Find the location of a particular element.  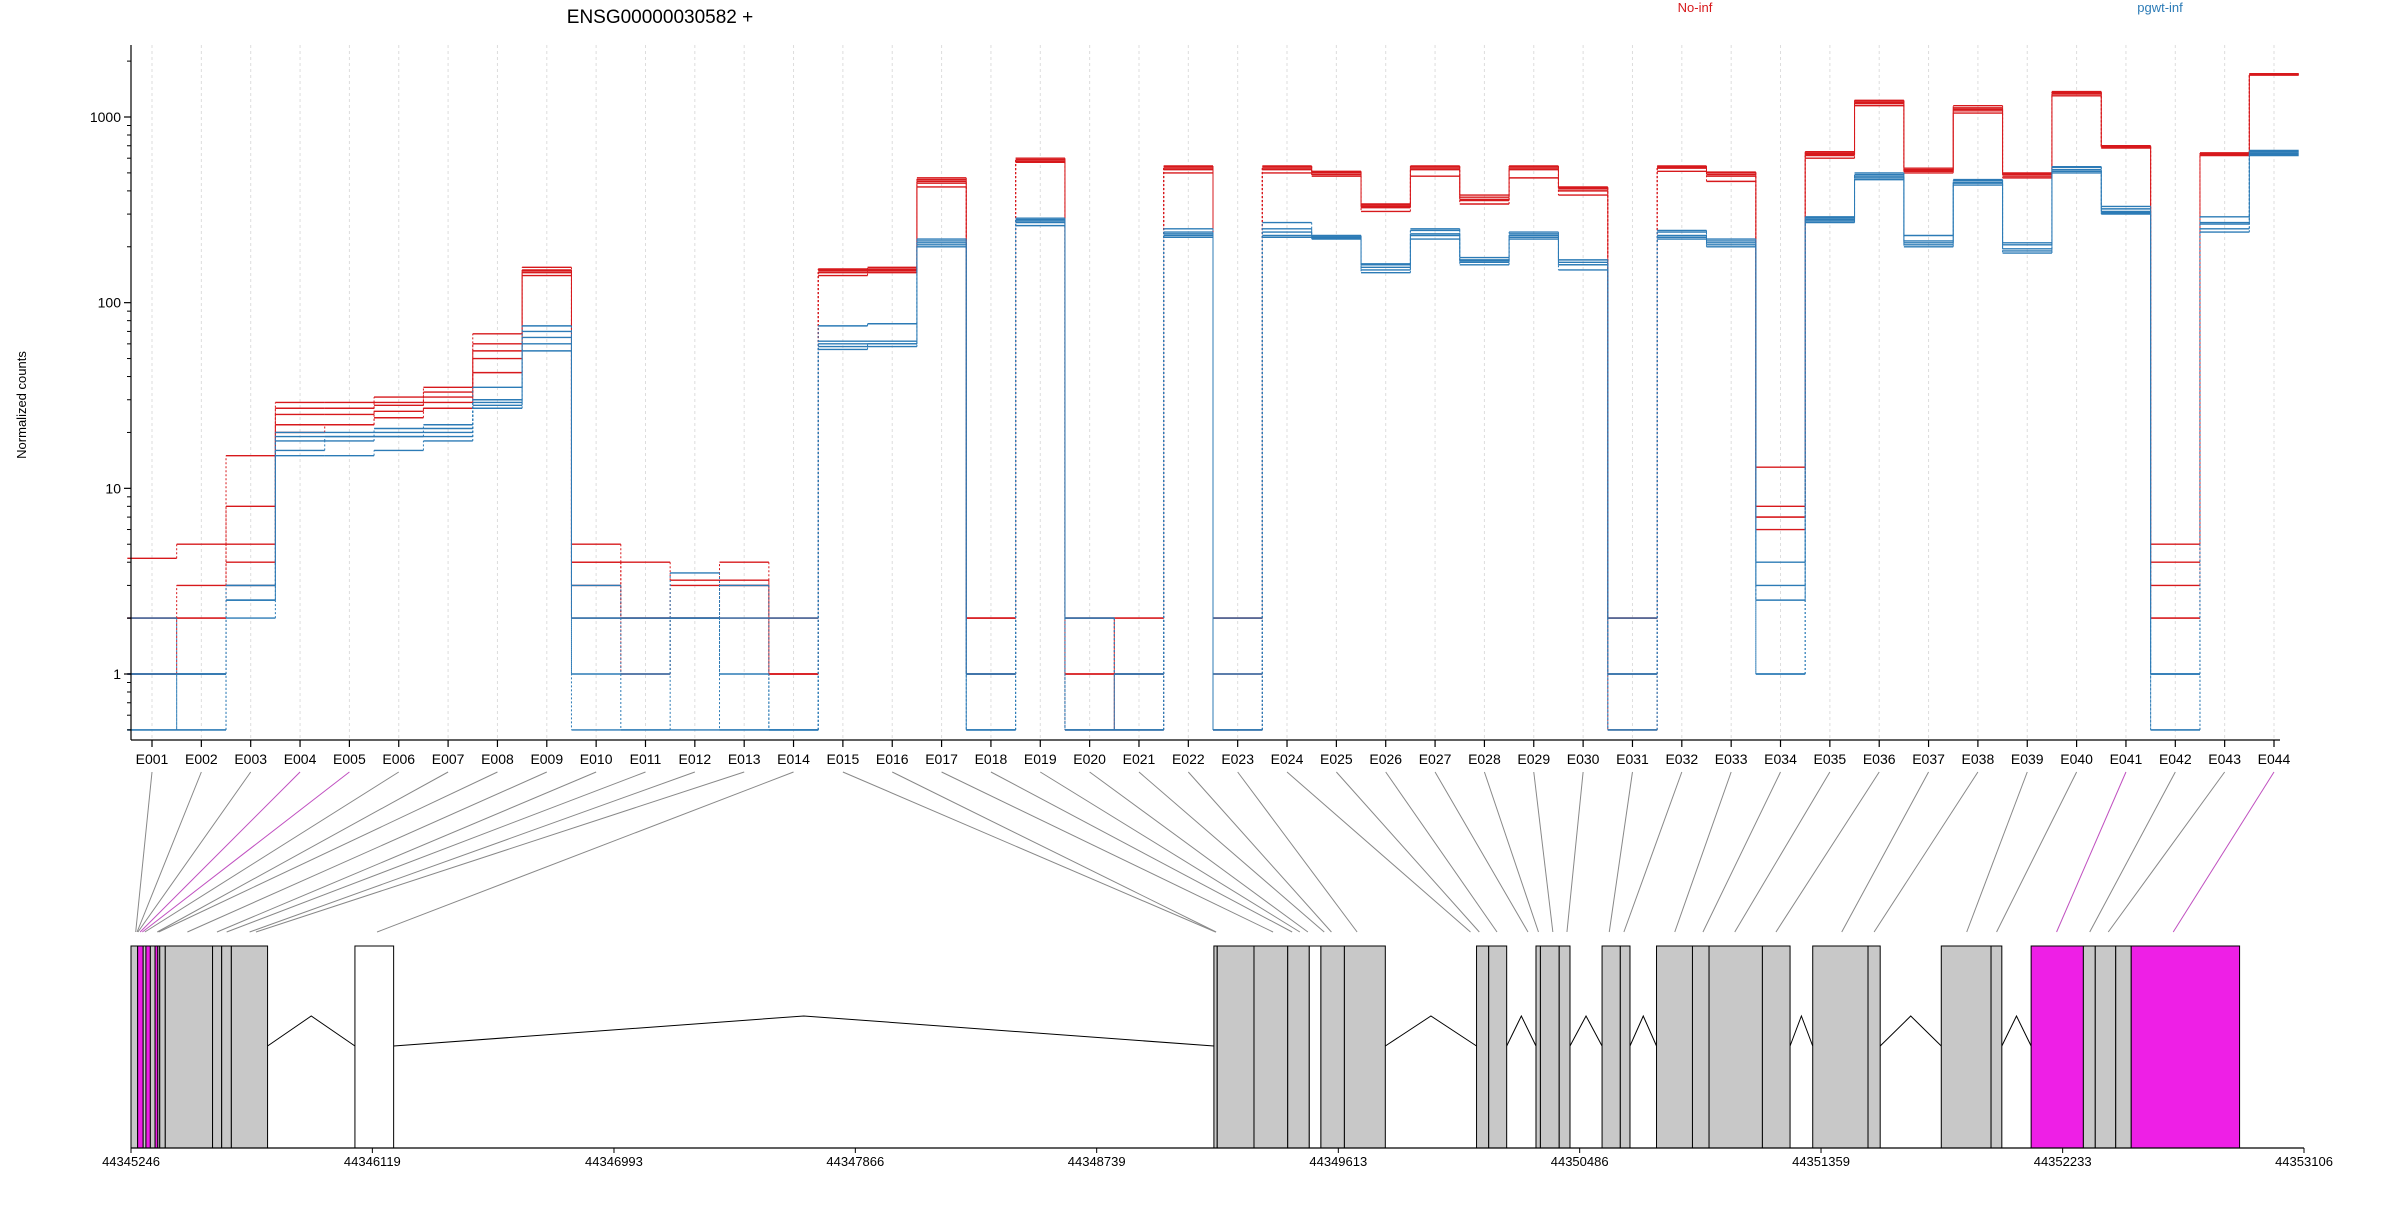

mapping-line-E006 is located at coordinates (272, 852).